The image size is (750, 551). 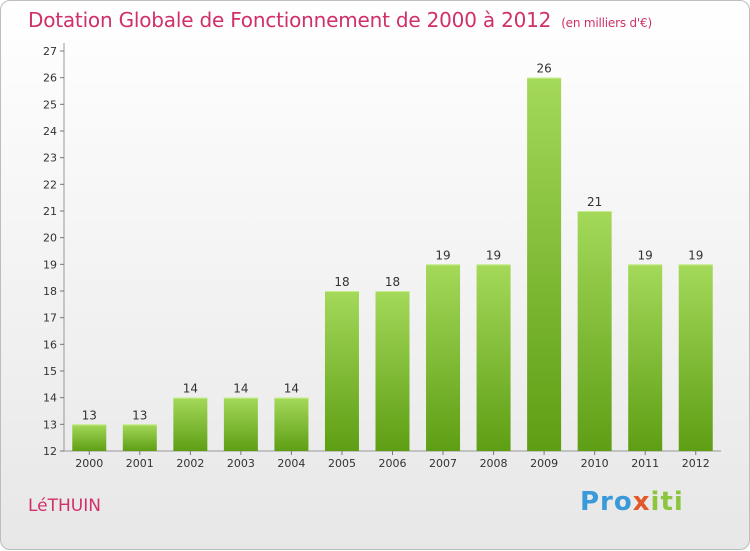 What do you see at coordinates (667, 502) in the screenshot?
I see `logo-part-3: iti` at bounding box center [667, 502].